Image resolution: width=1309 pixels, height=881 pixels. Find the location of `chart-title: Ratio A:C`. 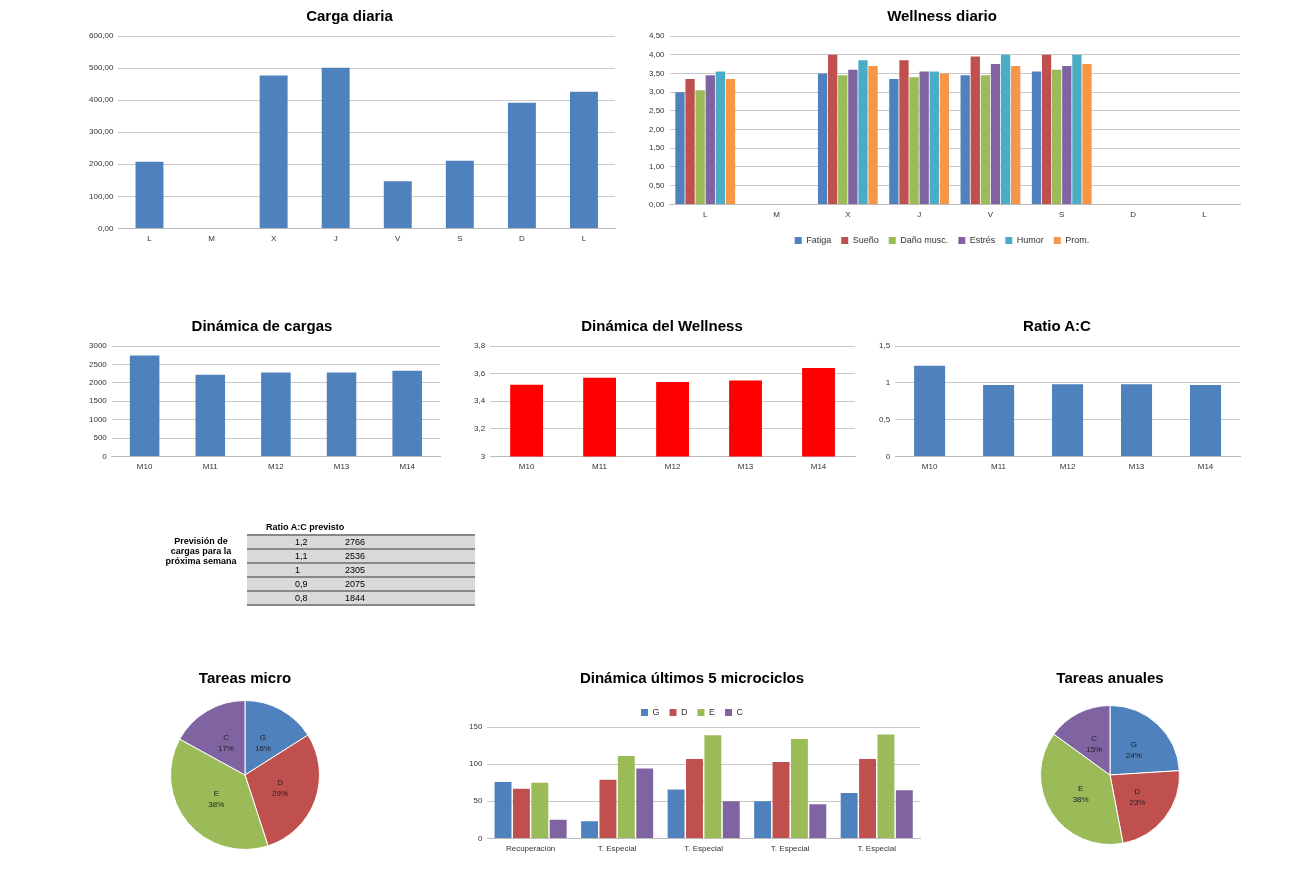

chart-title: Ratio A:C is located at coordinates (1057, 326).